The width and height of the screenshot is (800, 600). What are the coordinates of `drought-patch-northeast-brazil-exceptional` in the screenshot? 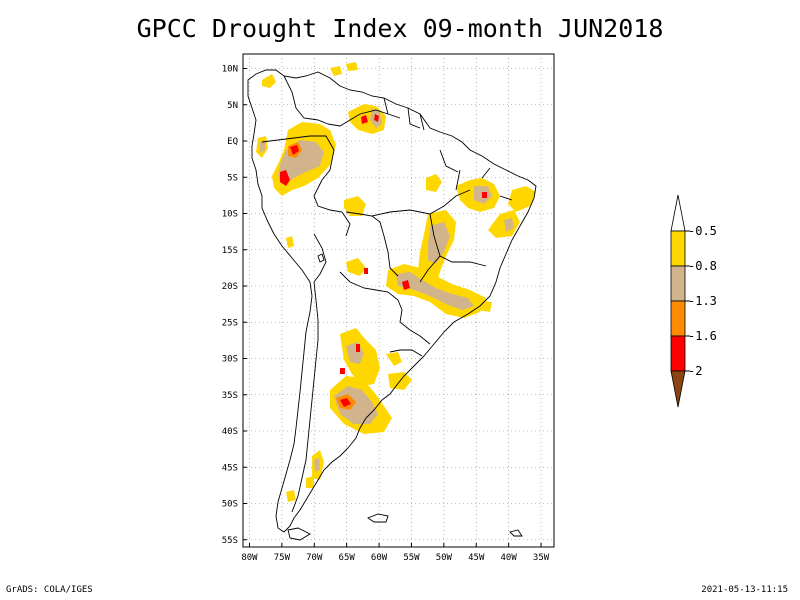 It's located at (484, 195).